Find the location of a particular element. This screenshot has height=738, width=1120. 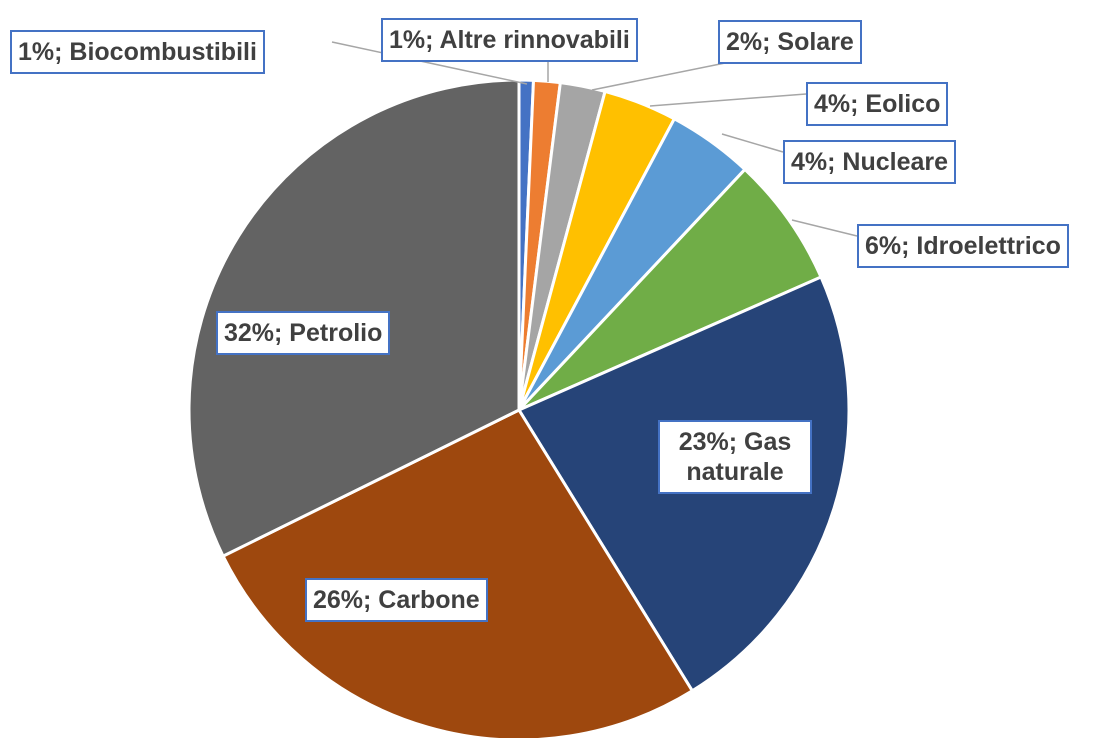

data-label: 1%; Biocombustibili is located at coordinates (137, 52).